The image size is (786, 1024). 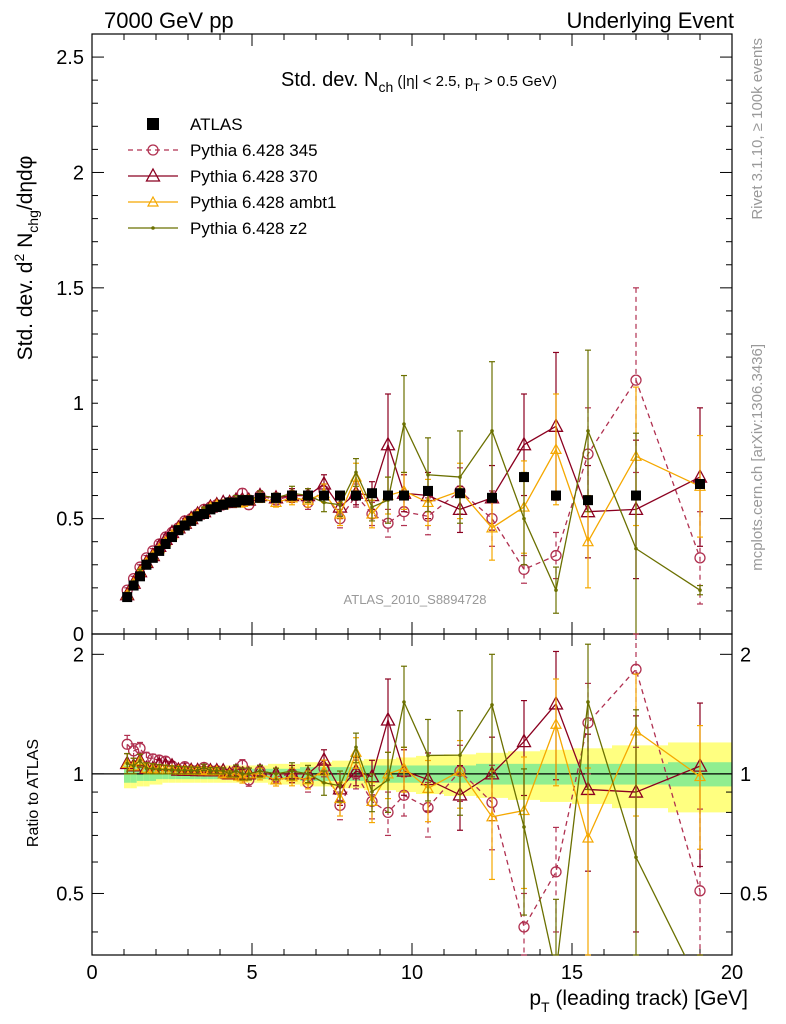 What do you see at coordinates (251, 973) in the screenshot?
I see `x-tick-label: 5` at bounding box center [251, 973].